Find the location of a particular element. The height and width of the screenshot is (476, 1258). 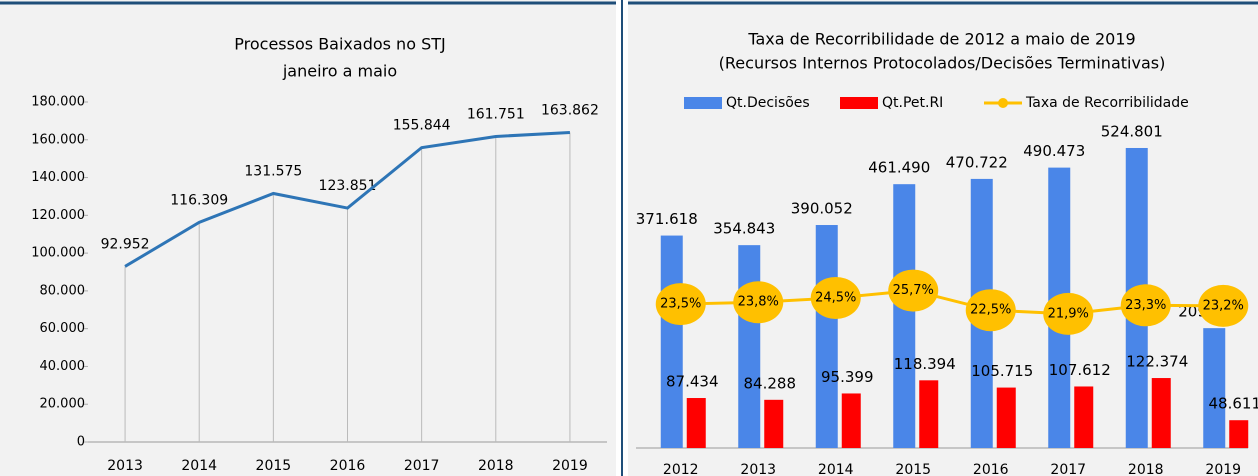

y-tick-label: 120.000 is located at coordinates (58, 215).